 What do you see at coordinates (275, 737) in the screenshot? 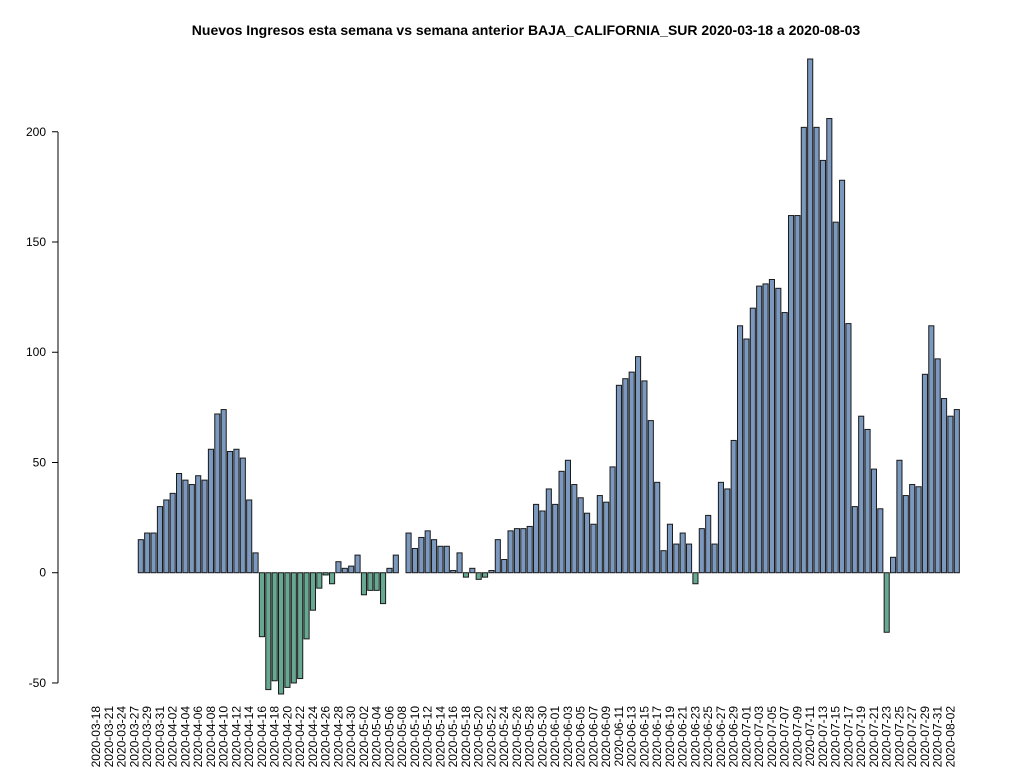
I see `x-tick-label: 2020-04-18` at bounding box center [275, 737].